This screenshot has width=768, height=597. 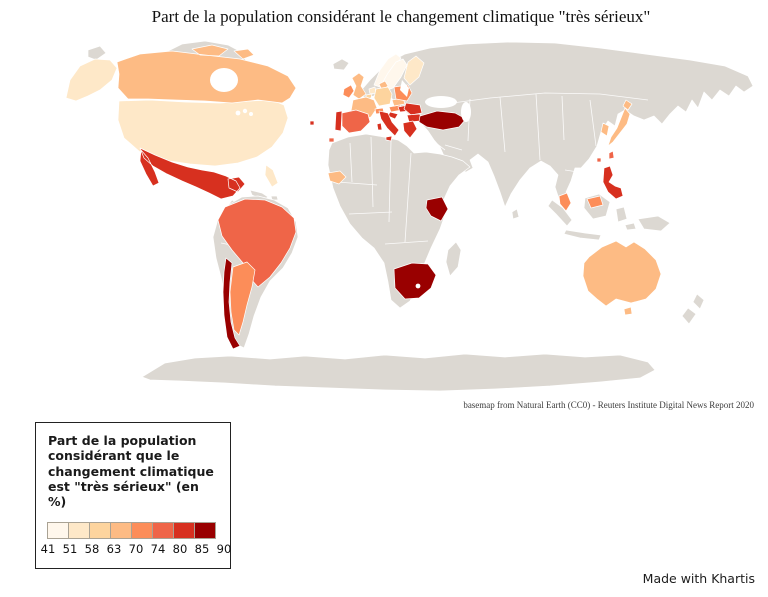 What do you see at coordinates (383, 96) in the screenshot?
I see `country-germany` at bounding box center [383, 96].